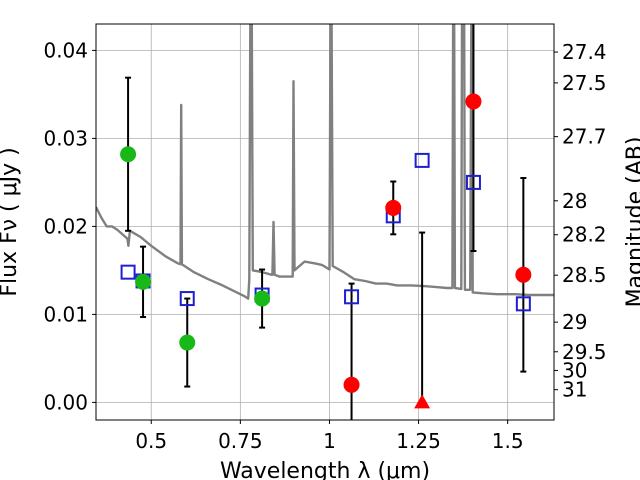  I want to click on y-left-tick-label: 0.02, so click(65, 226).